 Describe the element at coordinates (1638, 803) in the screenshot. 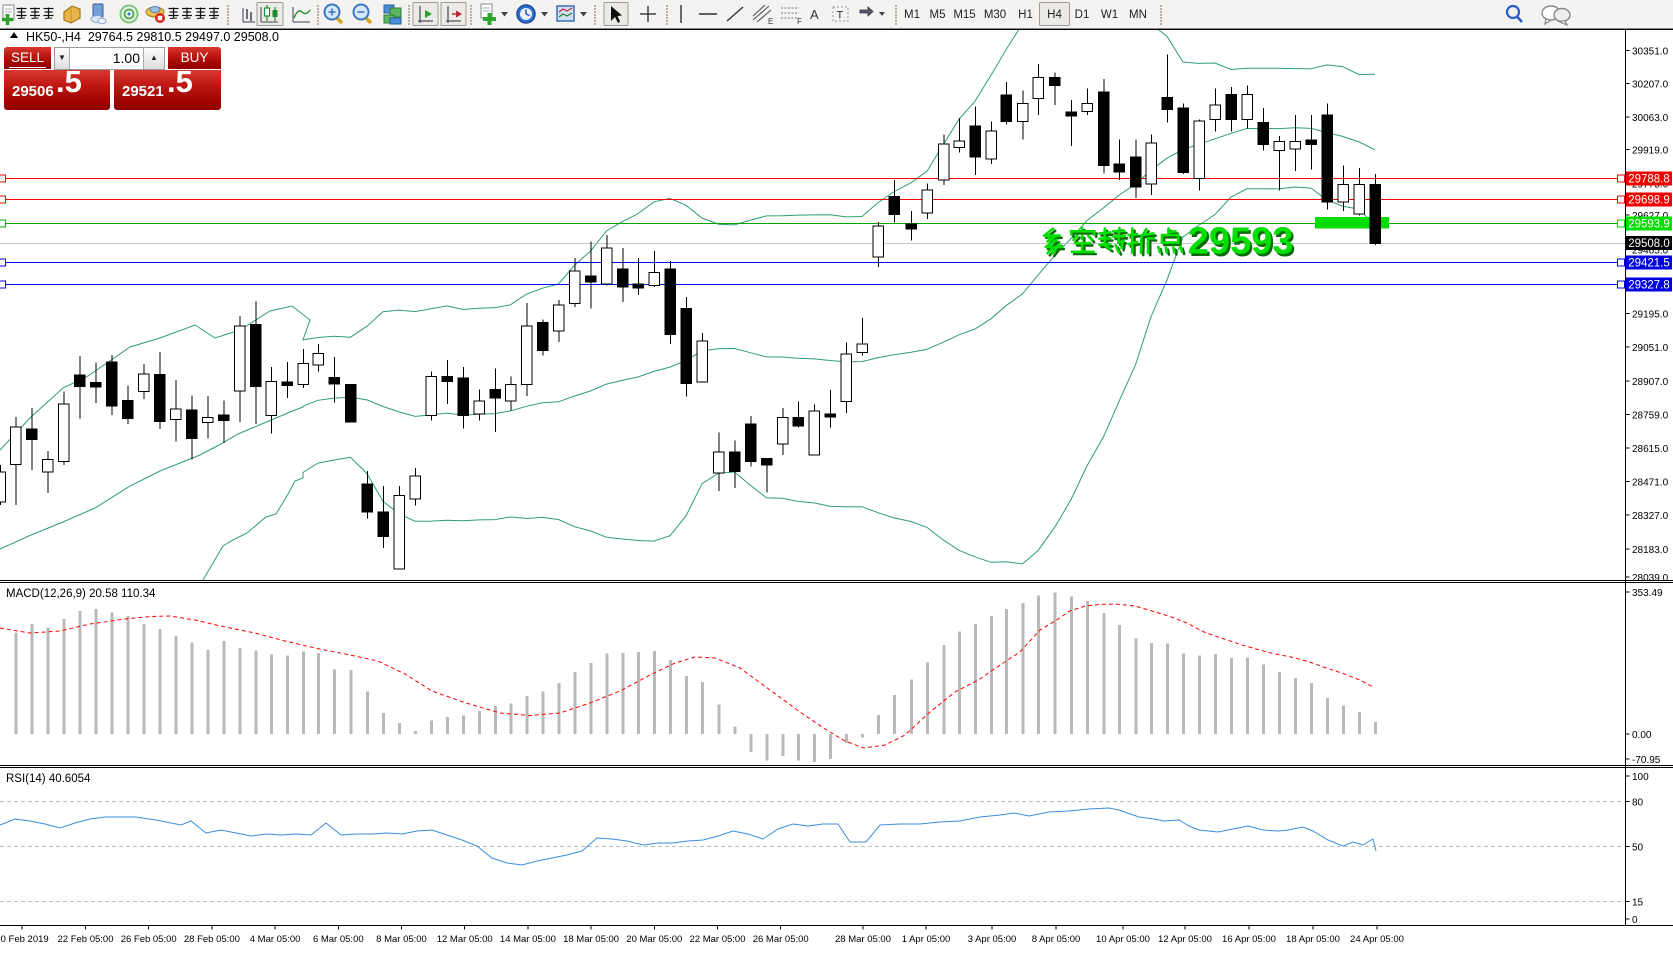

I see `svg-text: 80` at that location.